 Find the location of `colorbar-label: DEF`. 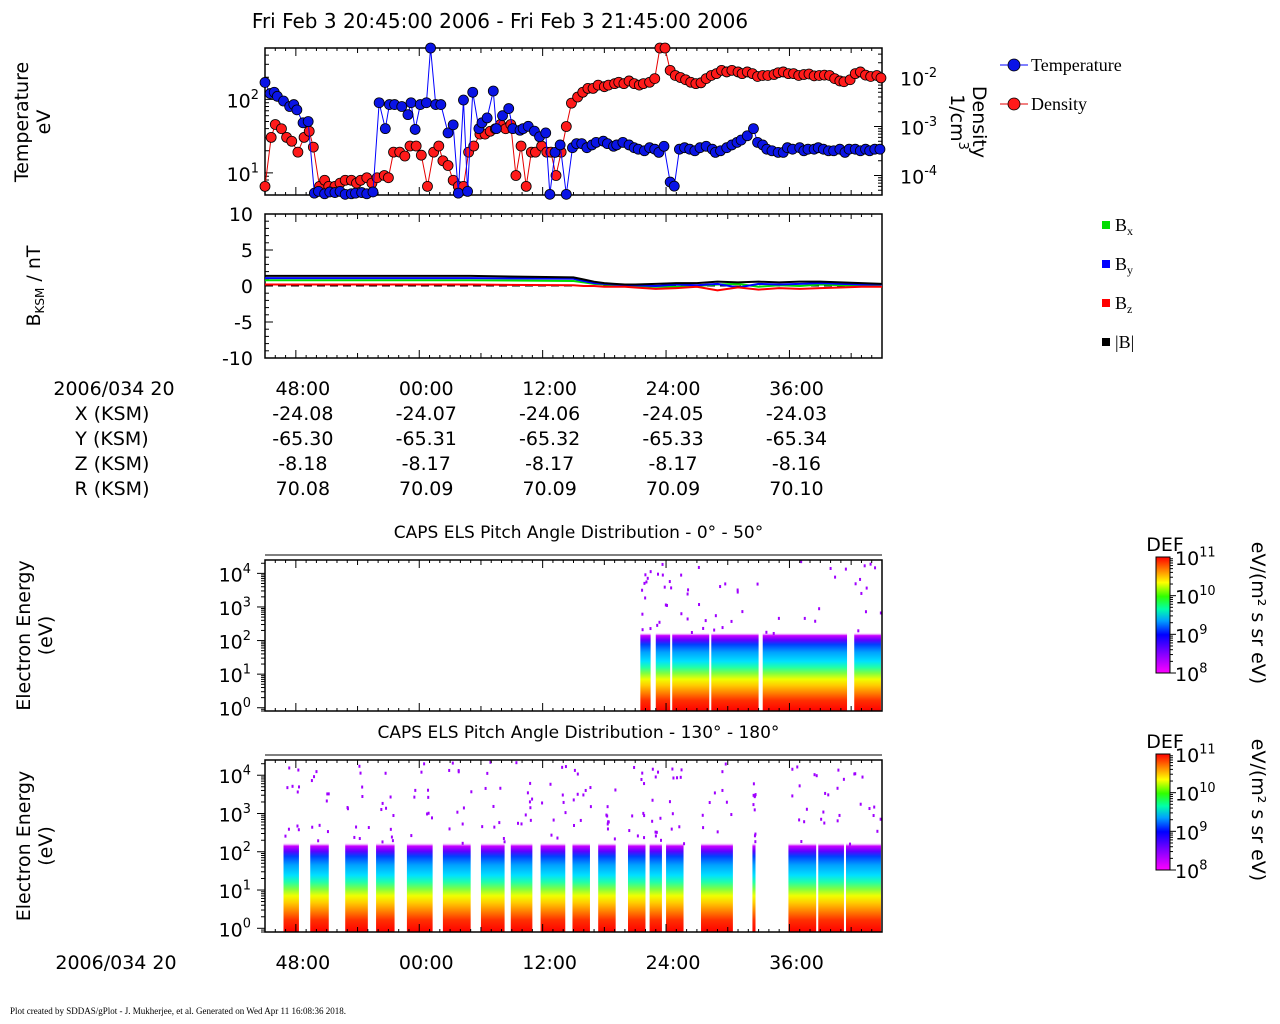

colorbar-label: DEF is located at coordinates (1165, 742).